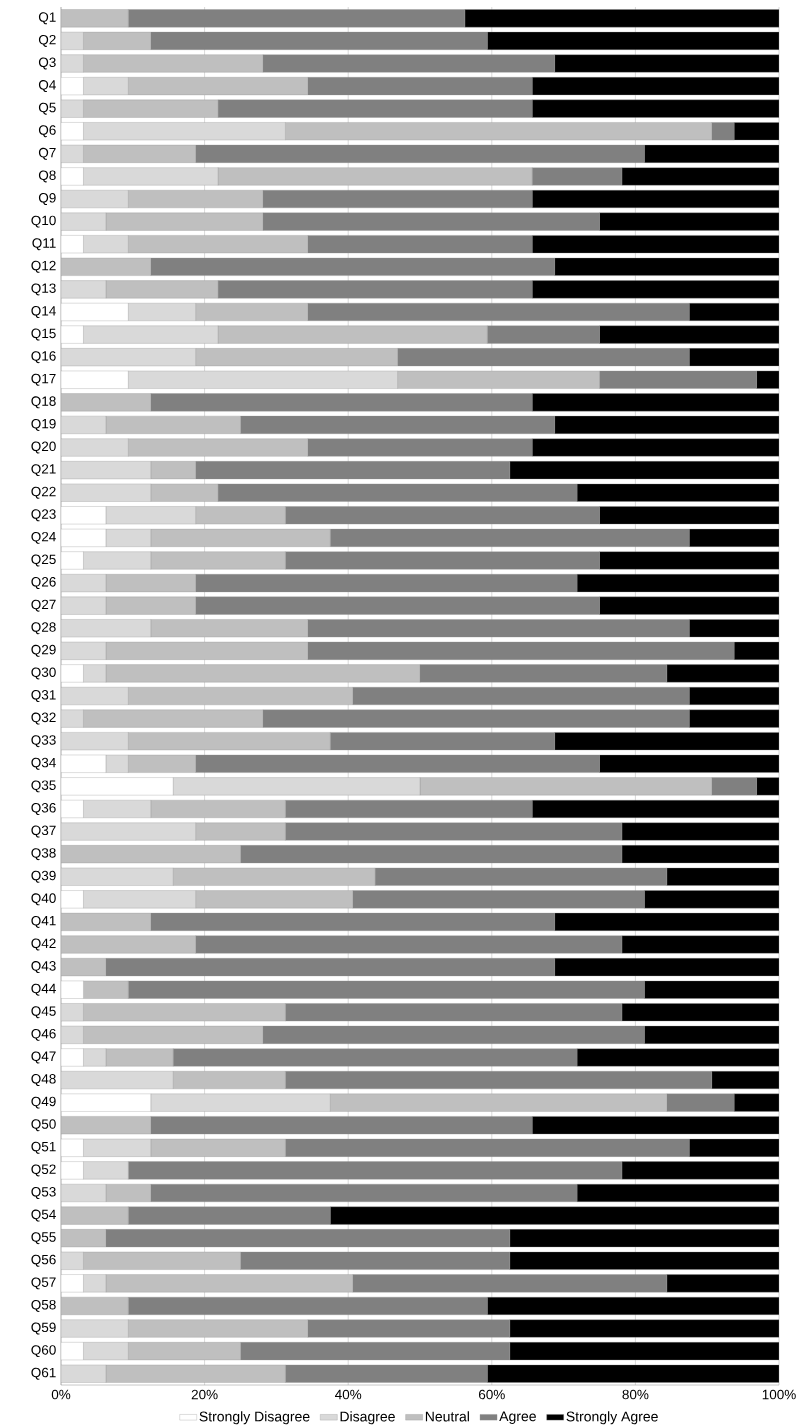 The width and height of the screenshot is (809, 1427). I want to click on y-tick-label: Q55, so click(43, 1238).